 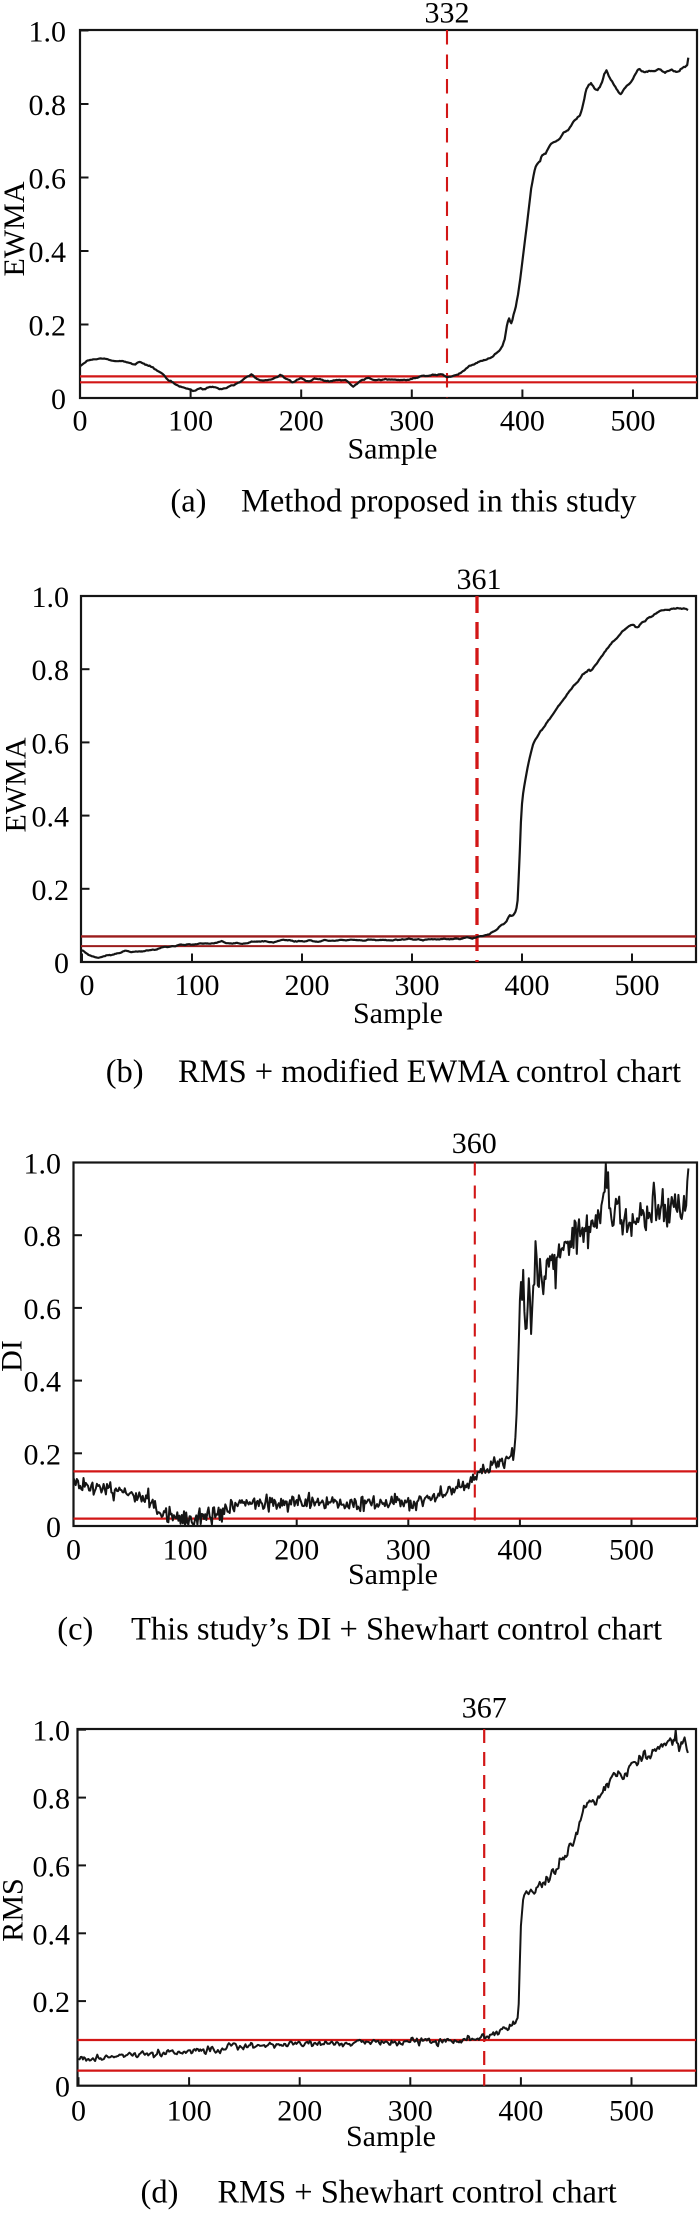 What do you see at coordinates (188, 502) in the screenshot?
I see `svg-text: (a)` at bounding box center [188, 502].